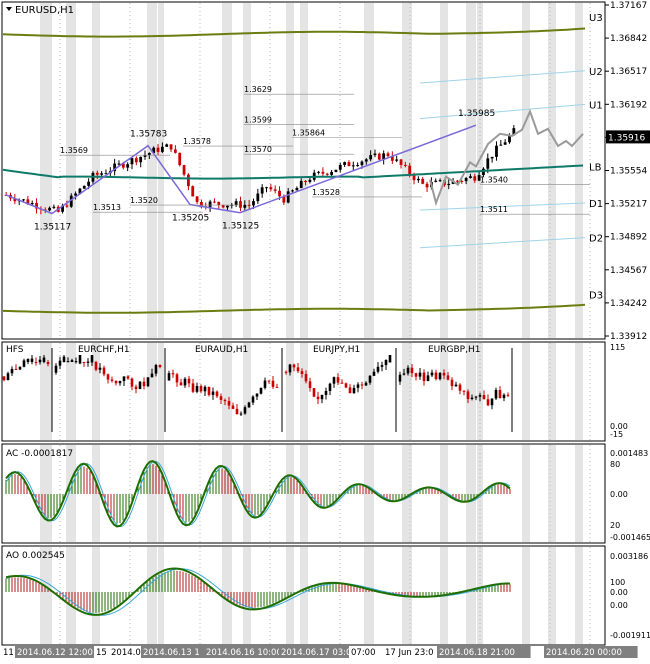 The width and height of the screenshot is (650, 664). I want to click on time-axis-label: 07:00, so click(363, 653).